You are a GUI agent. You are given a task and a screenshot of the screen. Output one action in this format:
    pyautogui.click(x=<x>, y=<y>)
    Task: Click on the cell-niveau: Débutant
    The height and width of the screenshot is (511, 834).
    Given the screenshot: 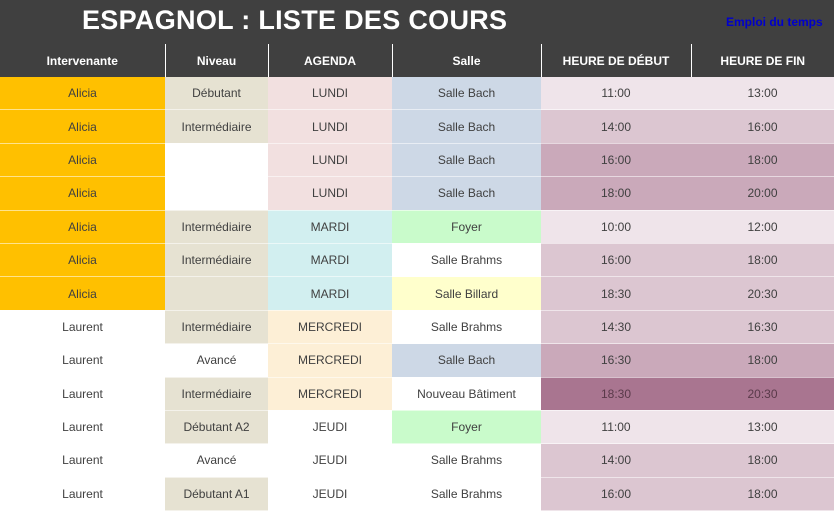 What is the action you would take?
    pyautogui.click(x=216, y=94)
    